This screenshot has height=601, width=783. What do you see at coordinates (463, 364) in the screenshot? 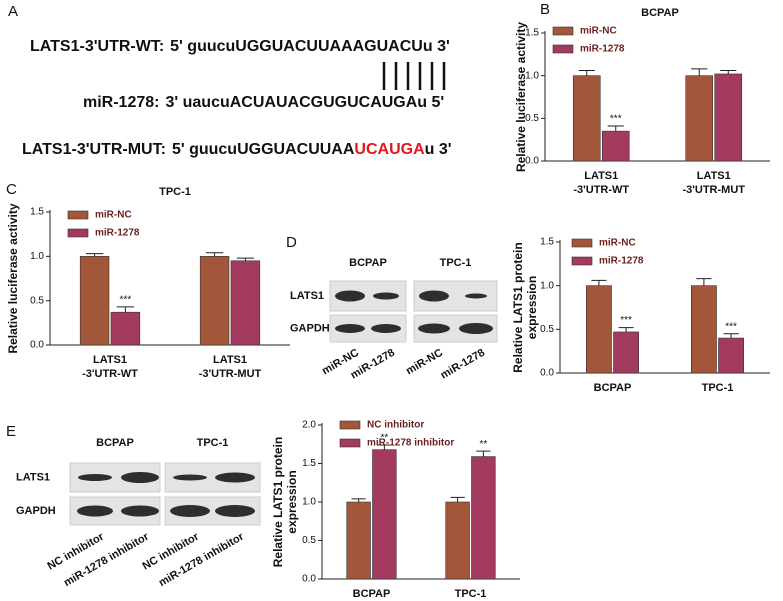
I see `lane-label: miR-1278` at bounding box center [463, 364].